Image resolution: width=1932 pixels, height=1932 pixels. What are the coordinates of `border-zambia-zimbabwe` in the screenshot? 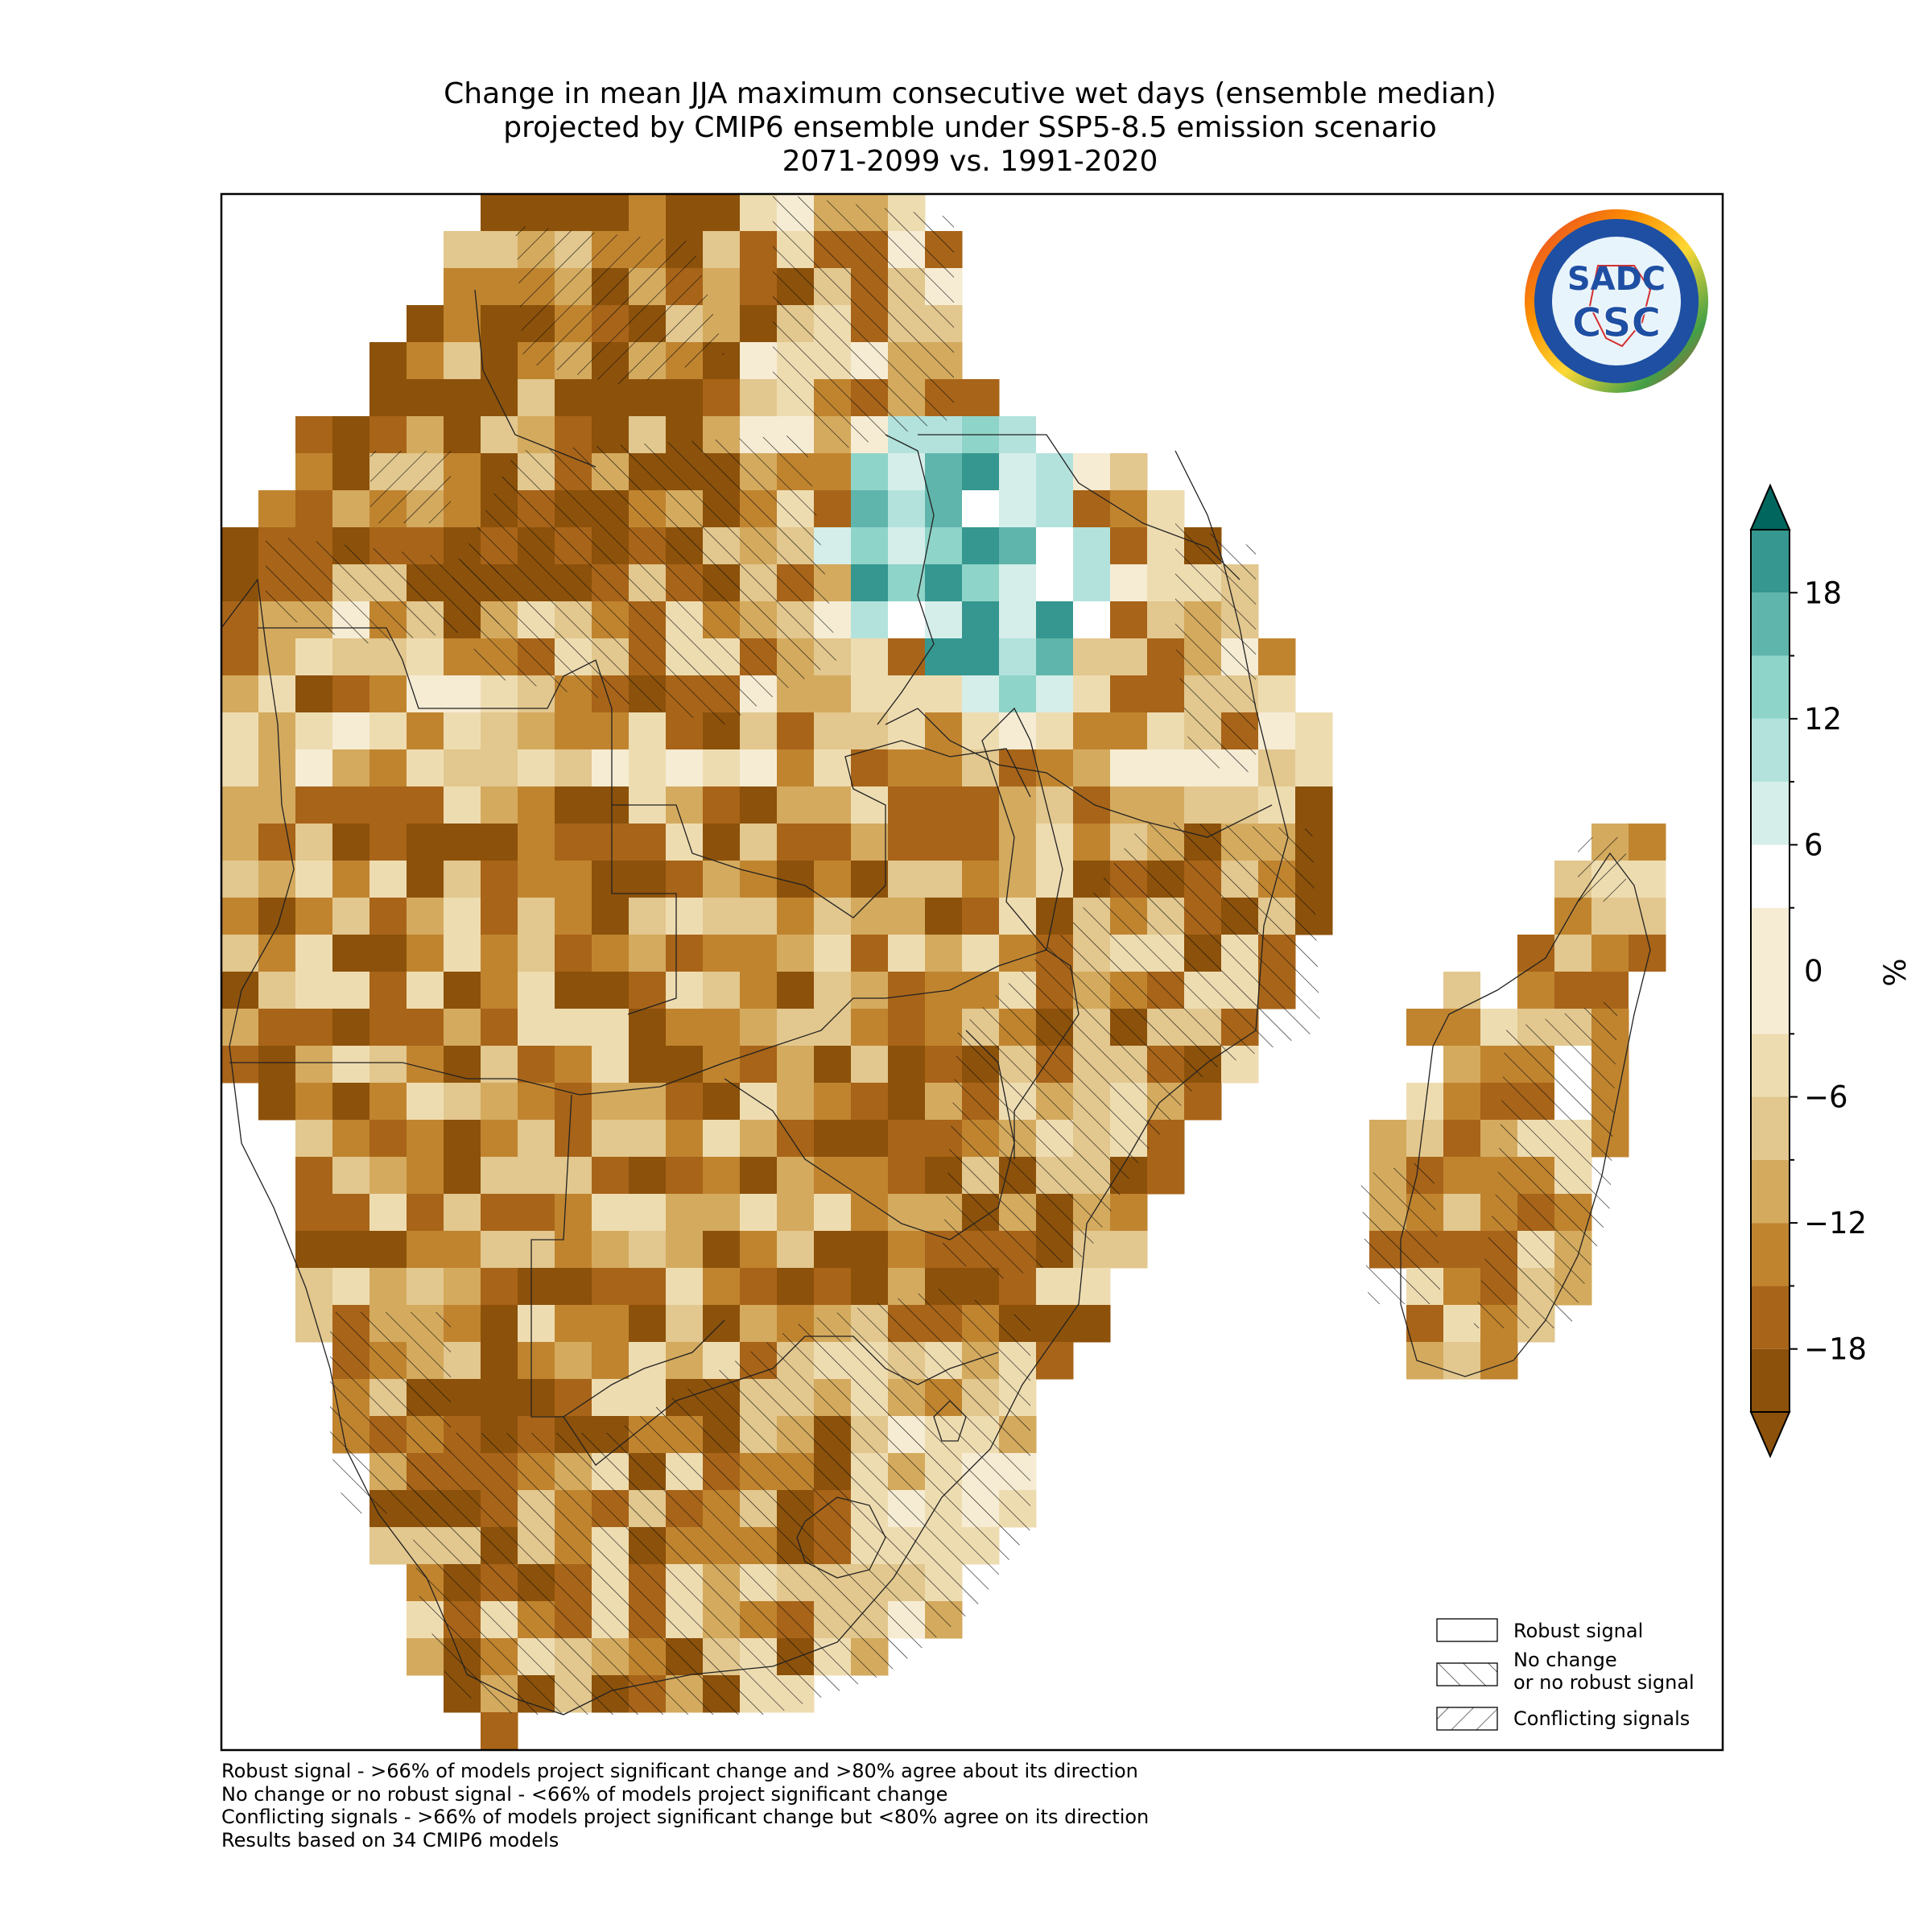 It's located at (805, 1038).